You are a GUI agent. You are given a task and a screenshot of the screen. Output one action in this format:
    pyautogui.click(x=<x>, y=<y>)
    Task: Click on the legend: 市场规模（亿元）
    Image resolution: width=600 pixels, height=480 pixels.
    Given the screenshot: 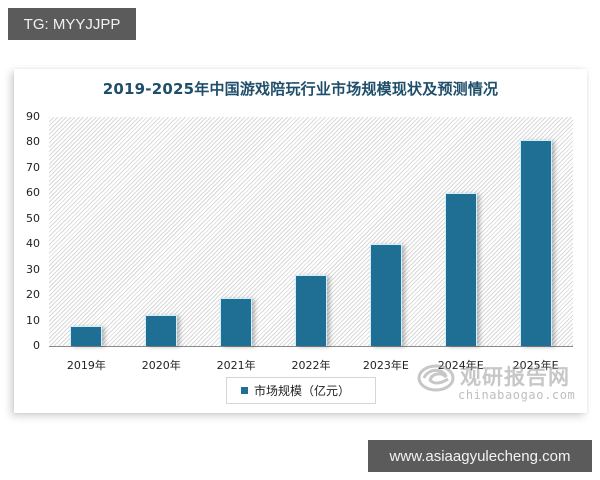 What is the action you would take?
    pyautogui.click(x=301, y=390)
    